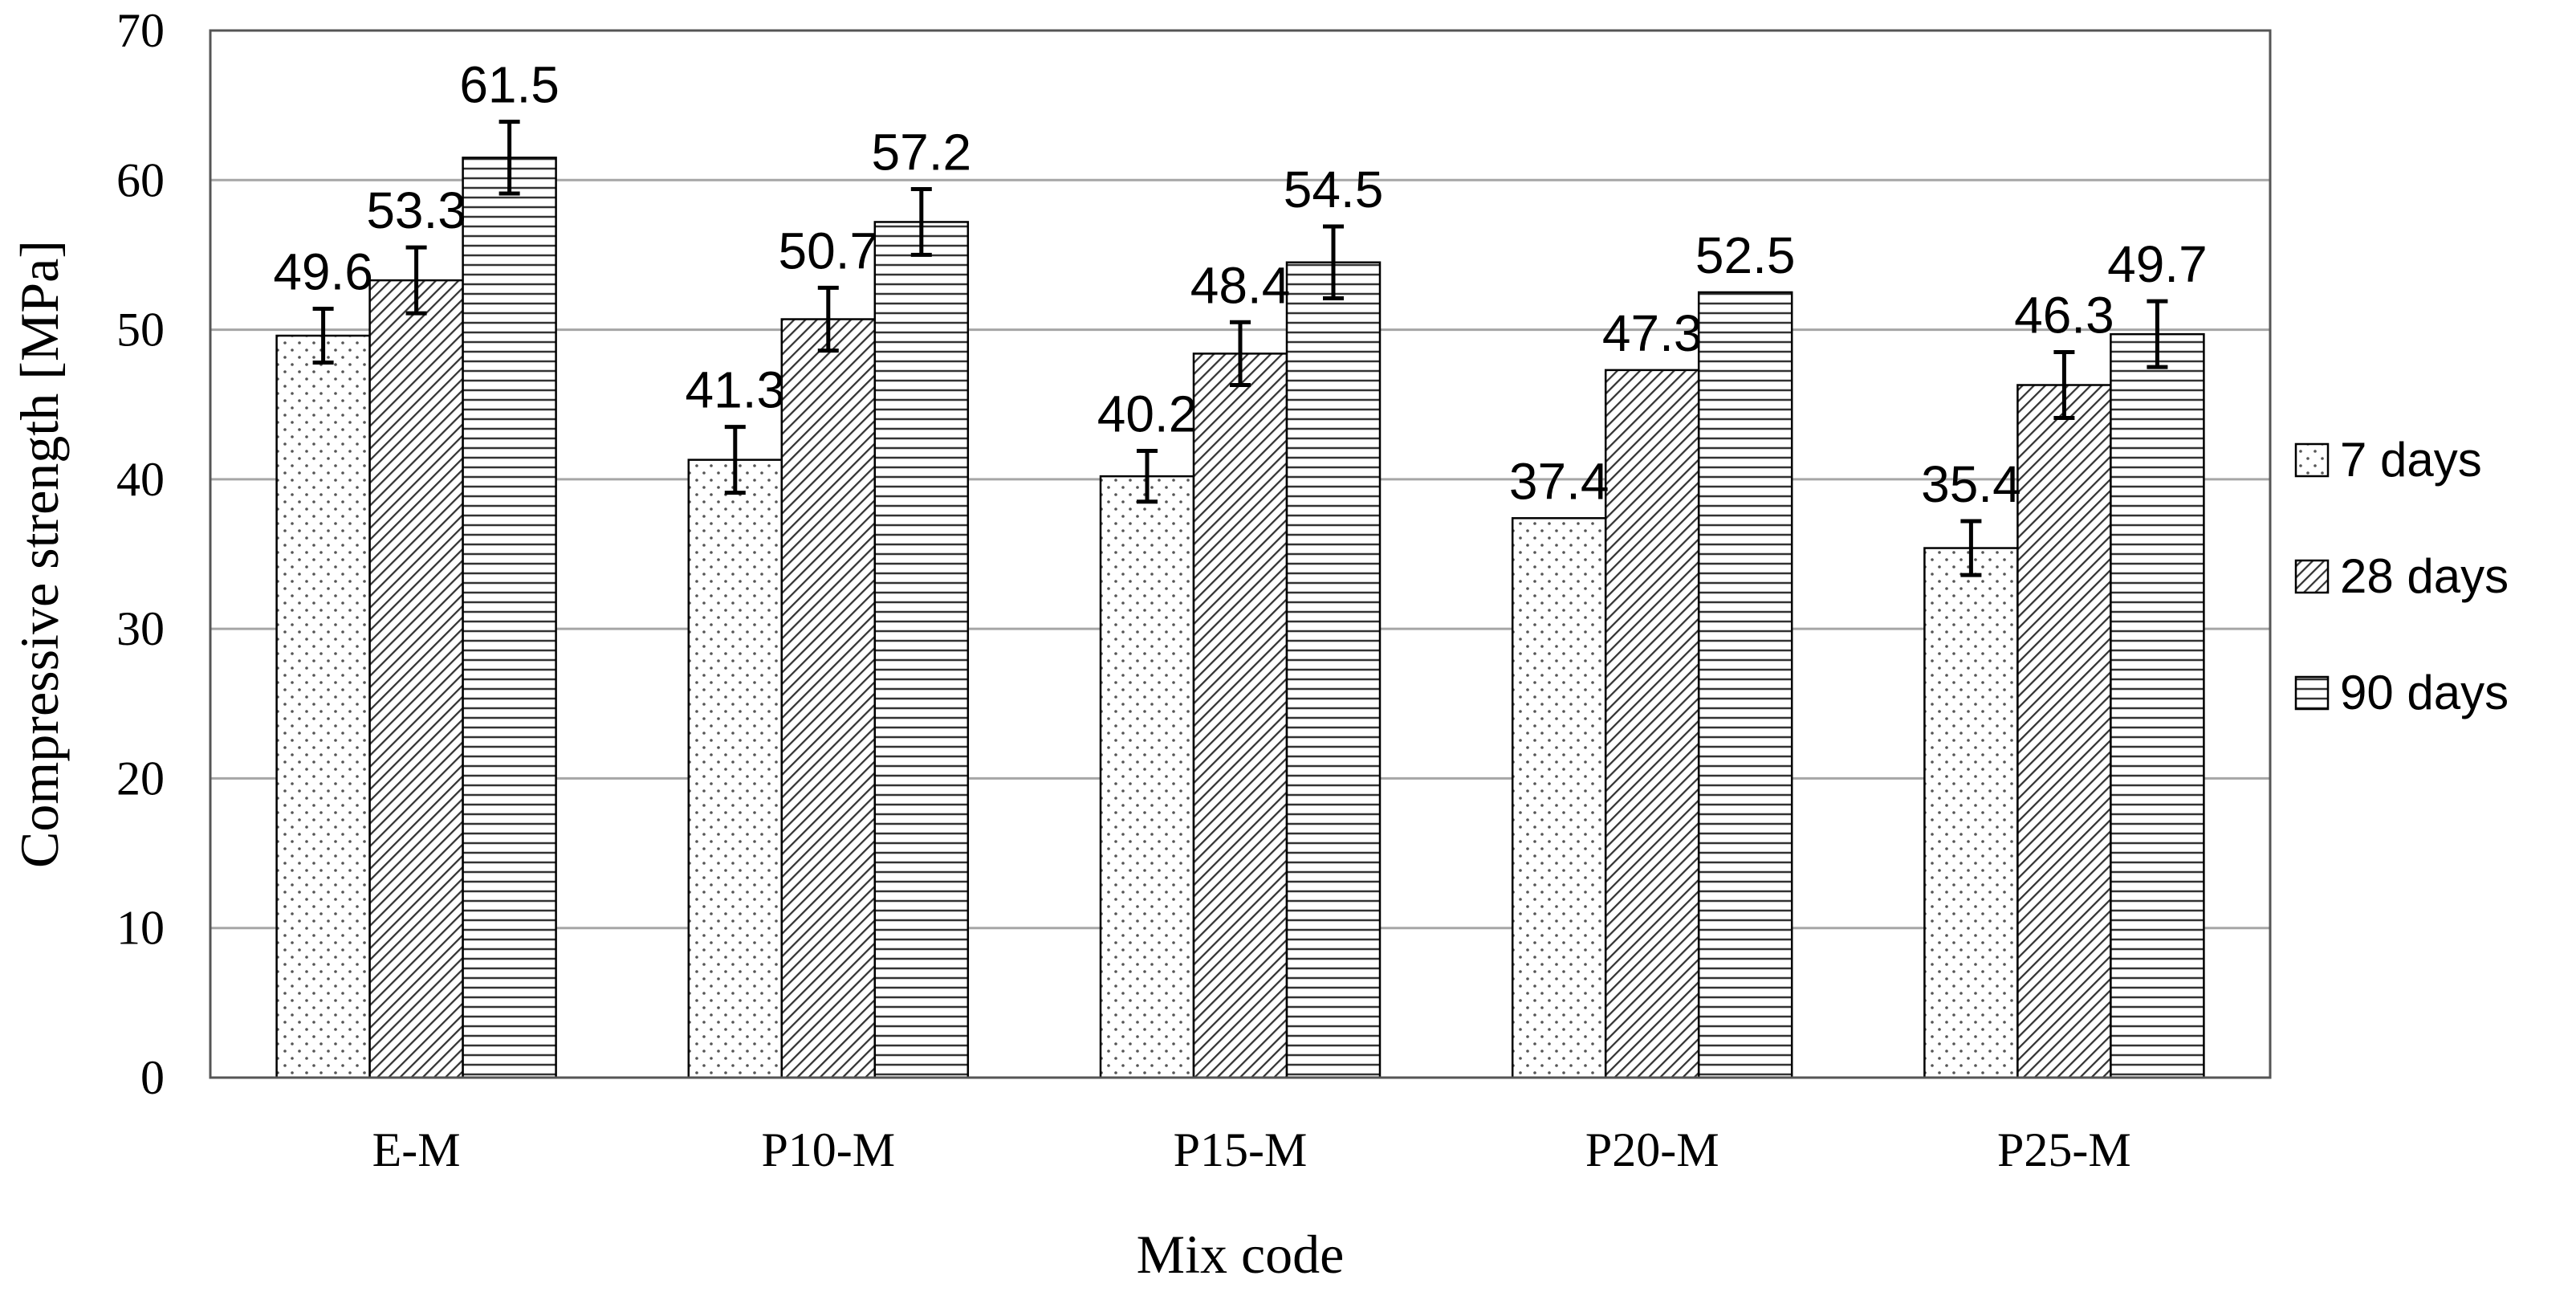 This screenshot has width=2576, height=1292. I want to click on bar-90-days-E-M, so click(509, 618).